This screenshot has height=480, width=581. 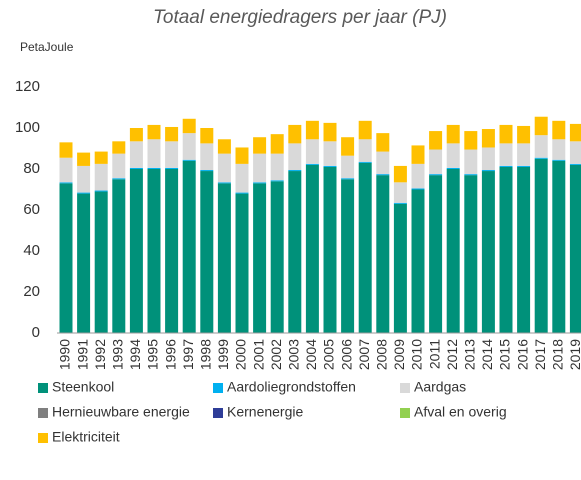 I want to click on legend-label: Elektriciteit, so click(x=86, y=437).